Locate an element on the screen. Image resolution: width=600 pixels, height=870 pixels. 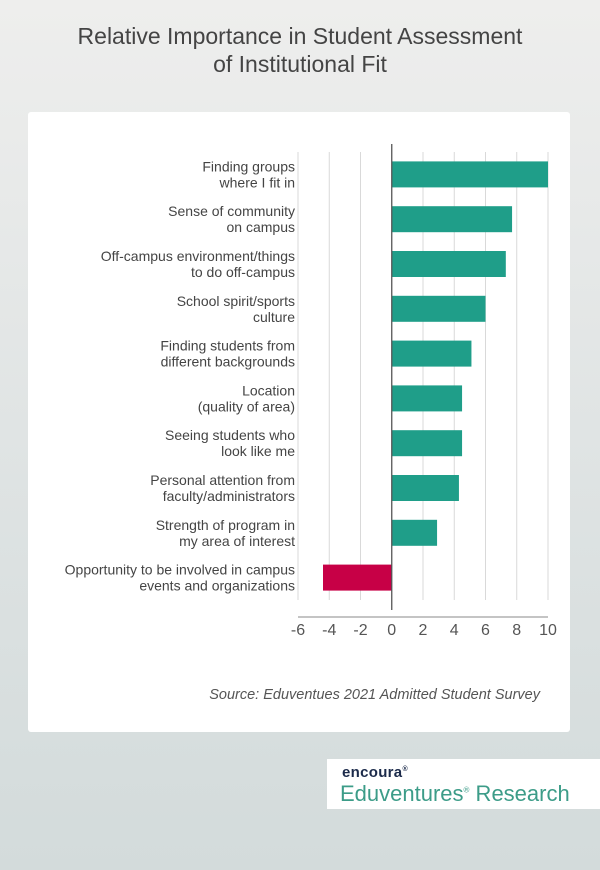
logo-product: Eduventures® Research is located at coordinates (455, 793).